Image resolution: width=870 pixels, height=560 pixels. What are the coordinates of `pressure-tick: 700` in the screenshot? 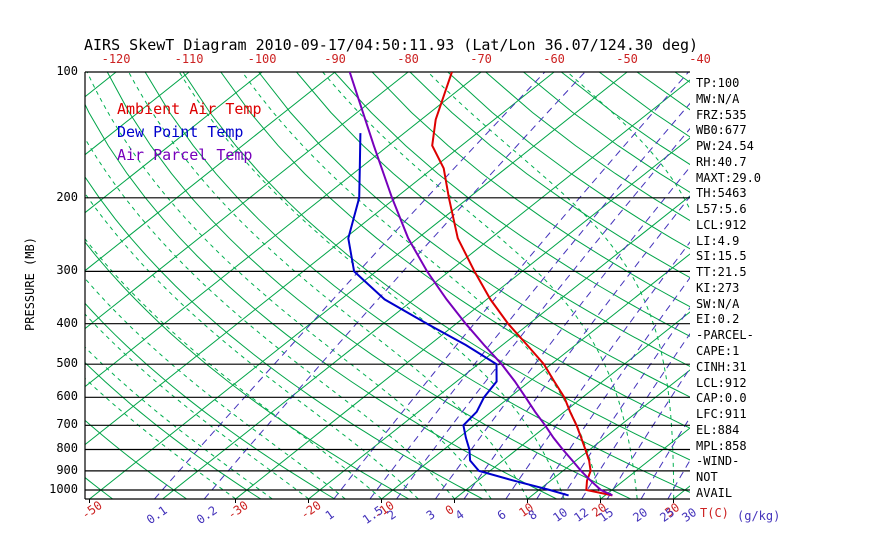 It's located at (67, 424).